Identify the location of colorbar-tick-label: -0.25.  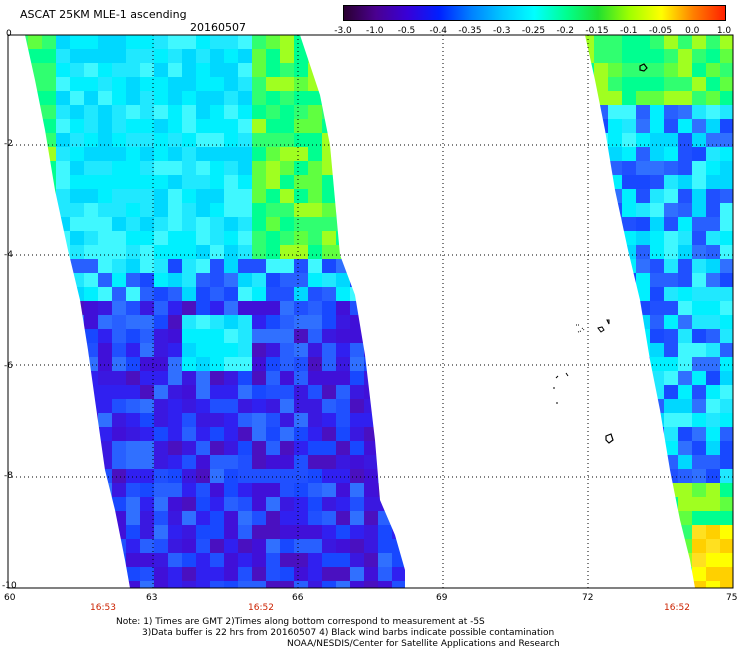
(533, 31).